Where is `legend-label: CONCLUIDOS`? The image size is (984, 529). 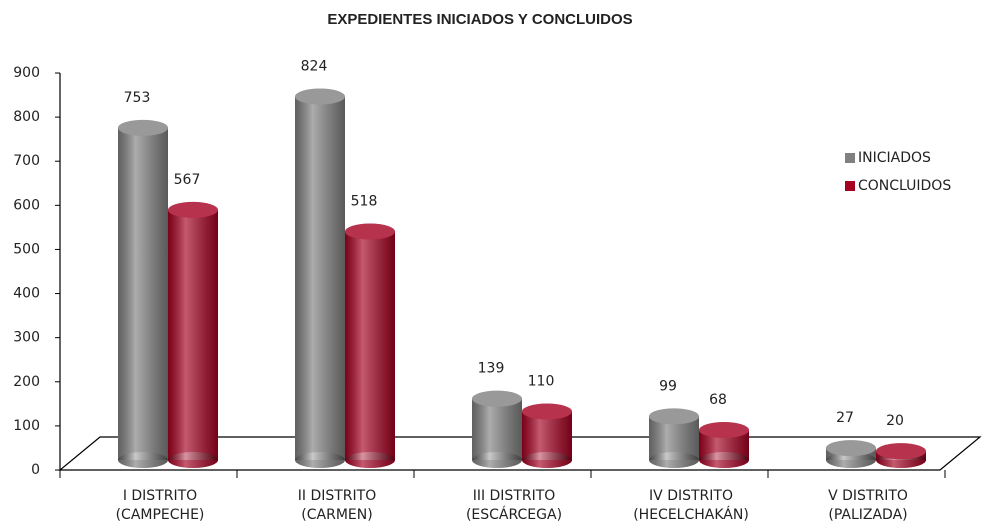
legend-label: CONCLUIDOS is located at coordinates (904, 186).